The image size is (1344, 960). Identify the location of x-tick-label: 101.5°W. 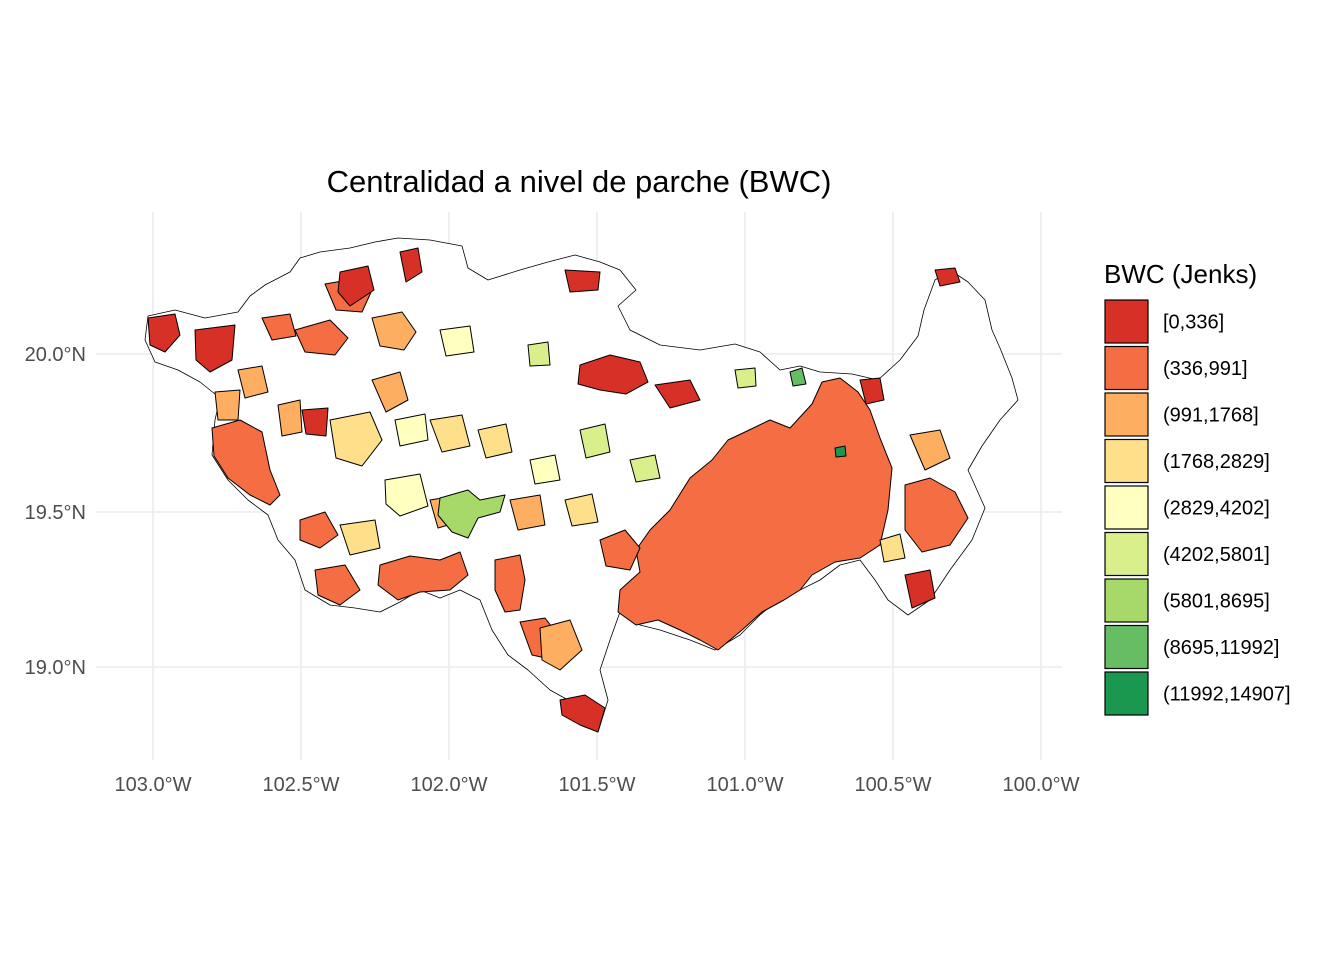
(597, 785).